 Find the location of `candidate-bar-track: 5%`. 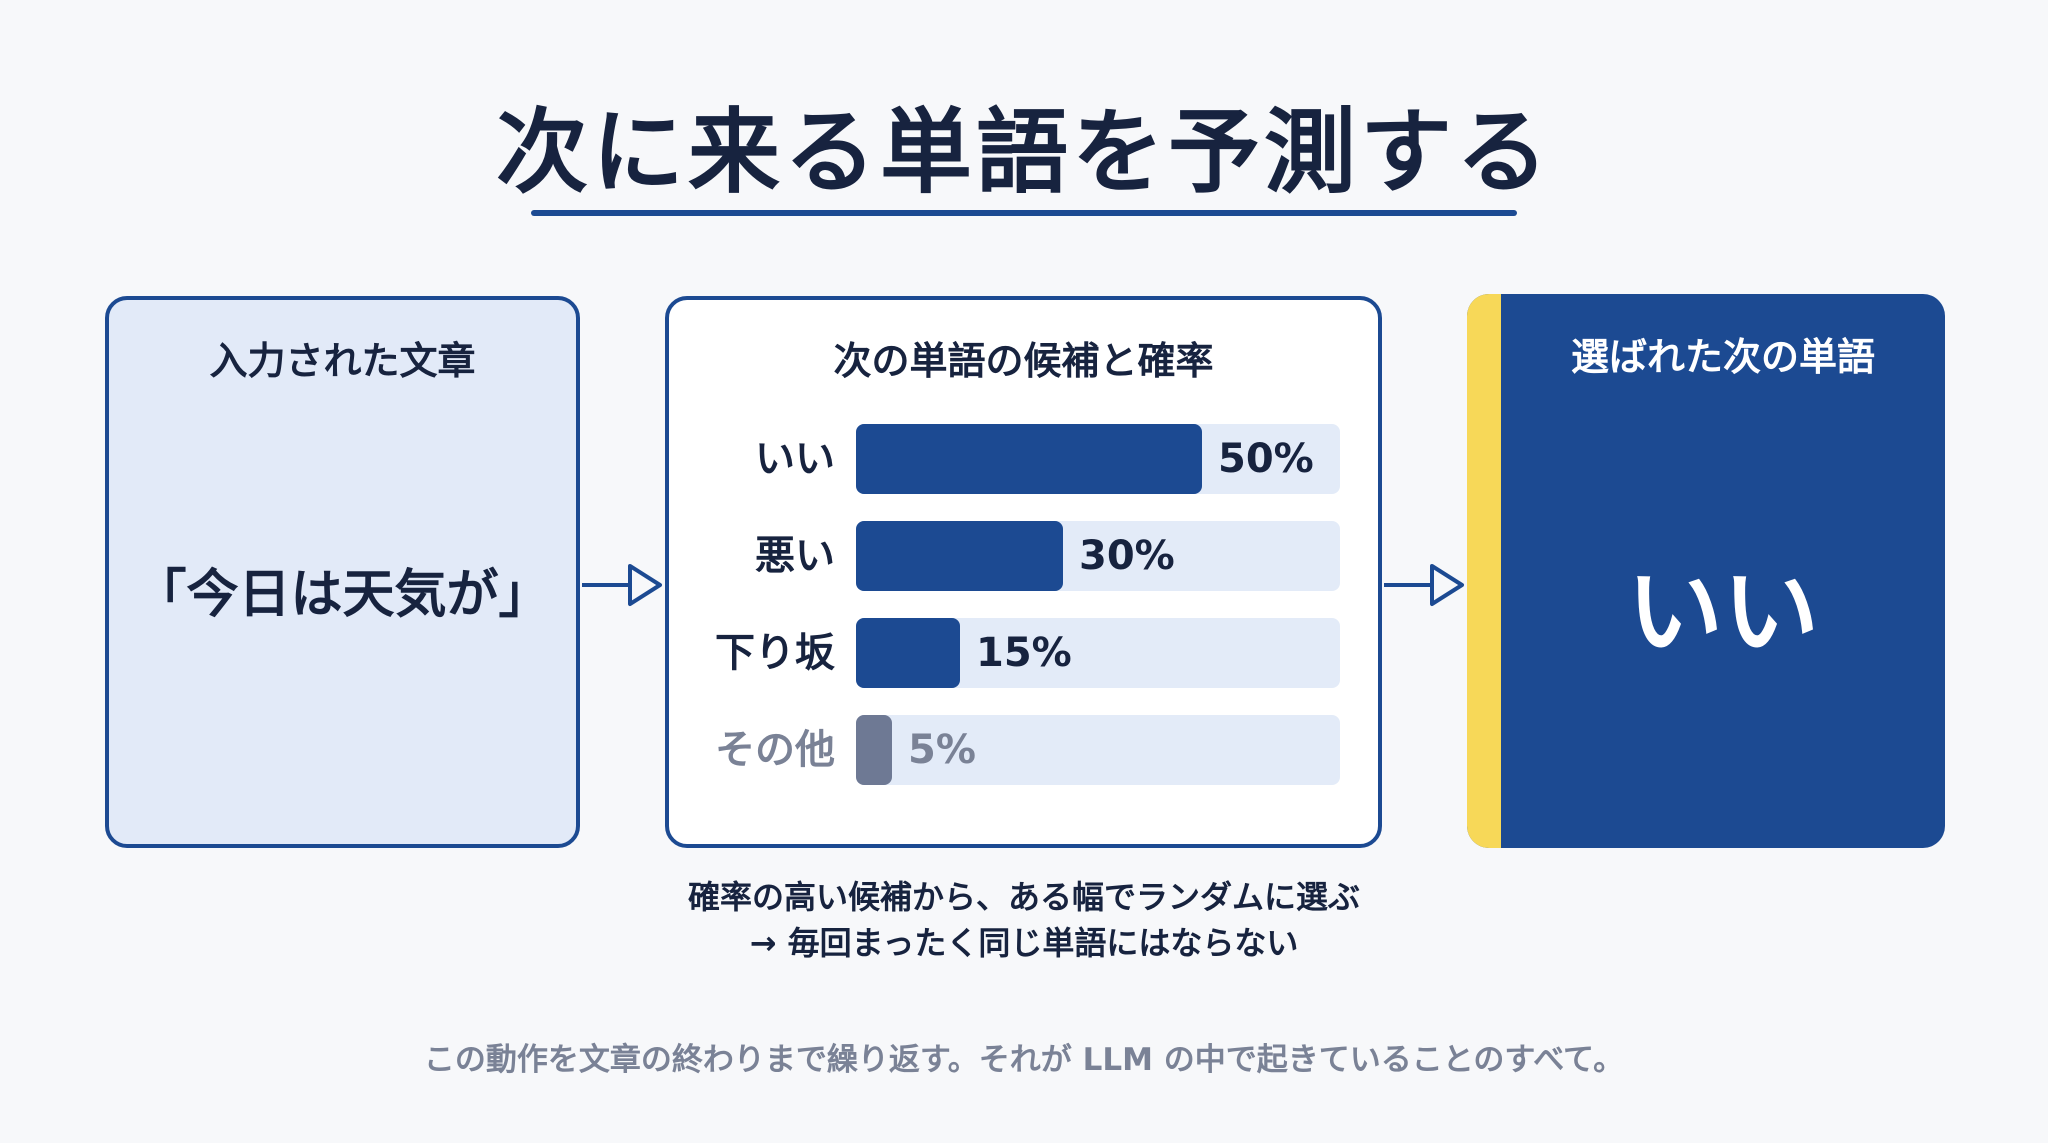

candidate-bar-track: 5% is located at coordinates (1098, 750).